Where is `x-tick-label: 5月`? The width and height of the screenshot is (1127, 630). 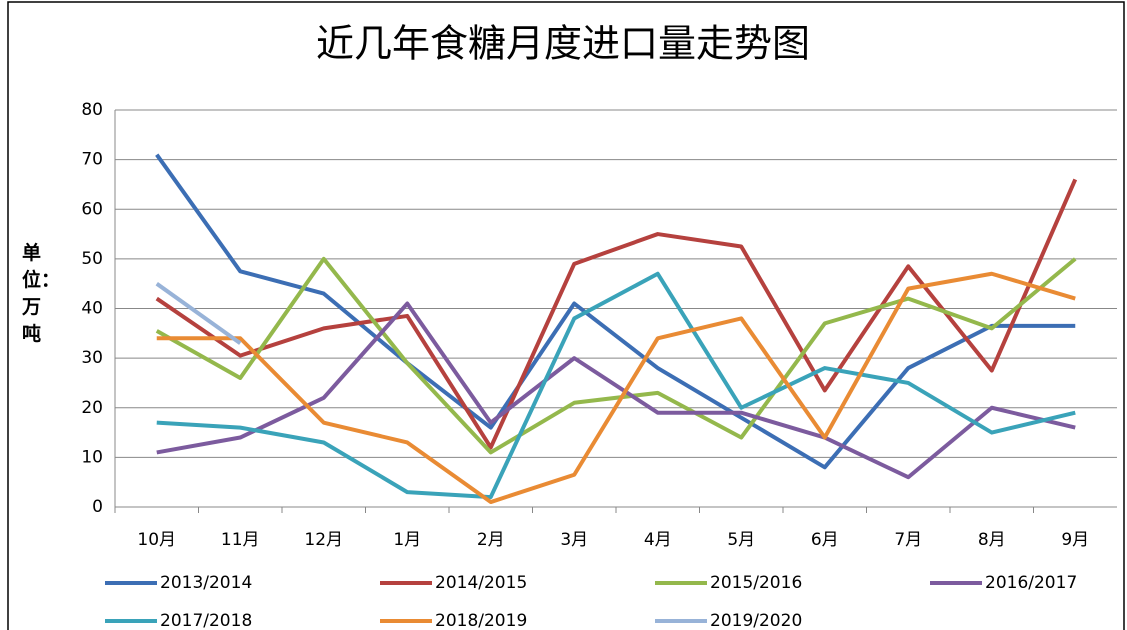
x-tick-label: 5月 is located at coordinates (741, 540).